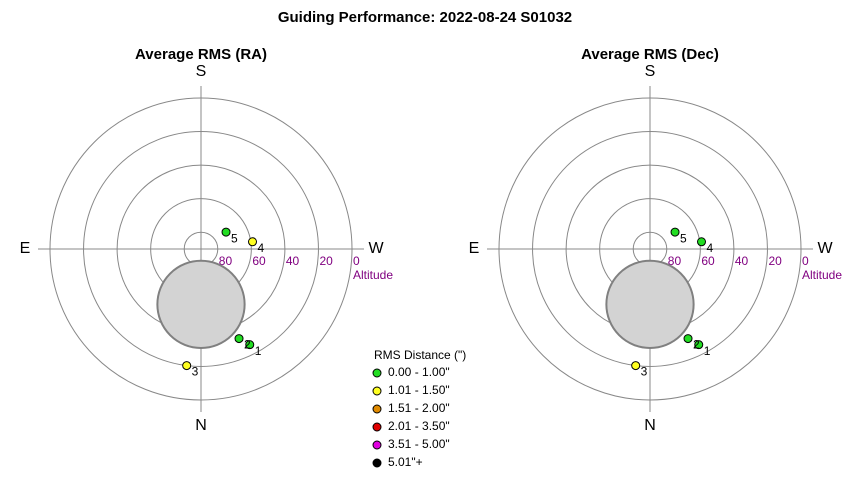  Describe the element at coordinates (419, 444) in the screenshot. I see `legend-label: 3.51 - 5.00"` at that location.